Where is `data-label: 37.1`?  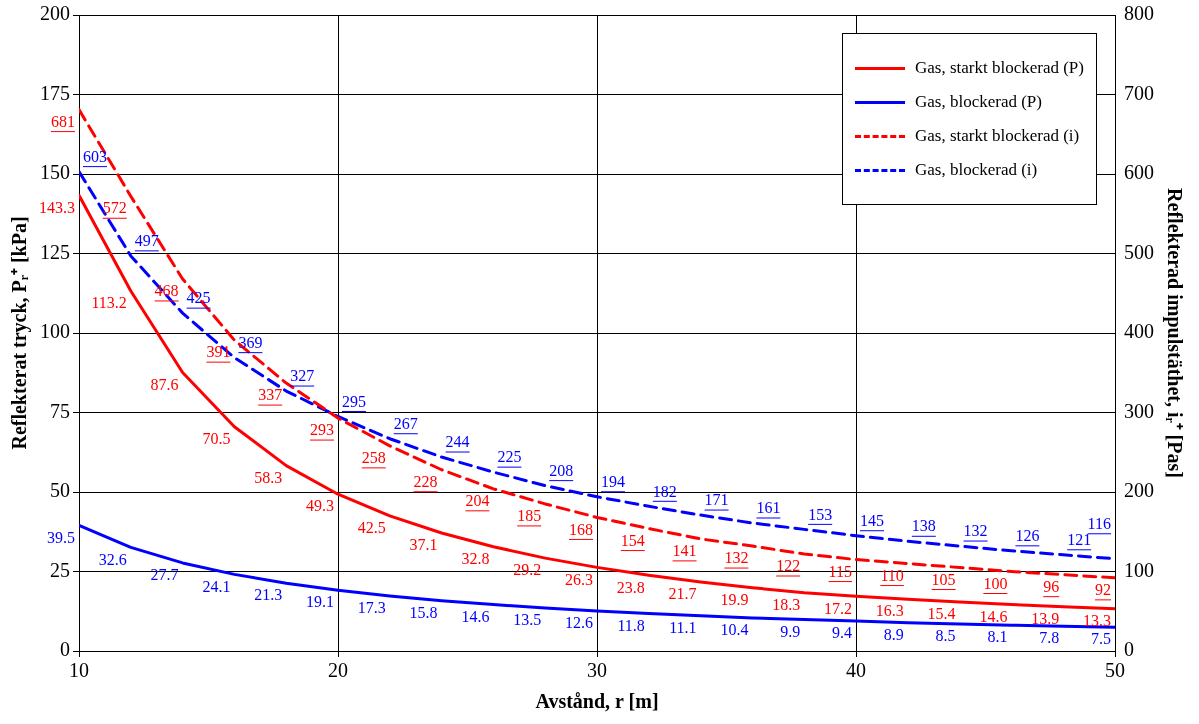 data-label: 37.1 is located at coordinates (423, 545).